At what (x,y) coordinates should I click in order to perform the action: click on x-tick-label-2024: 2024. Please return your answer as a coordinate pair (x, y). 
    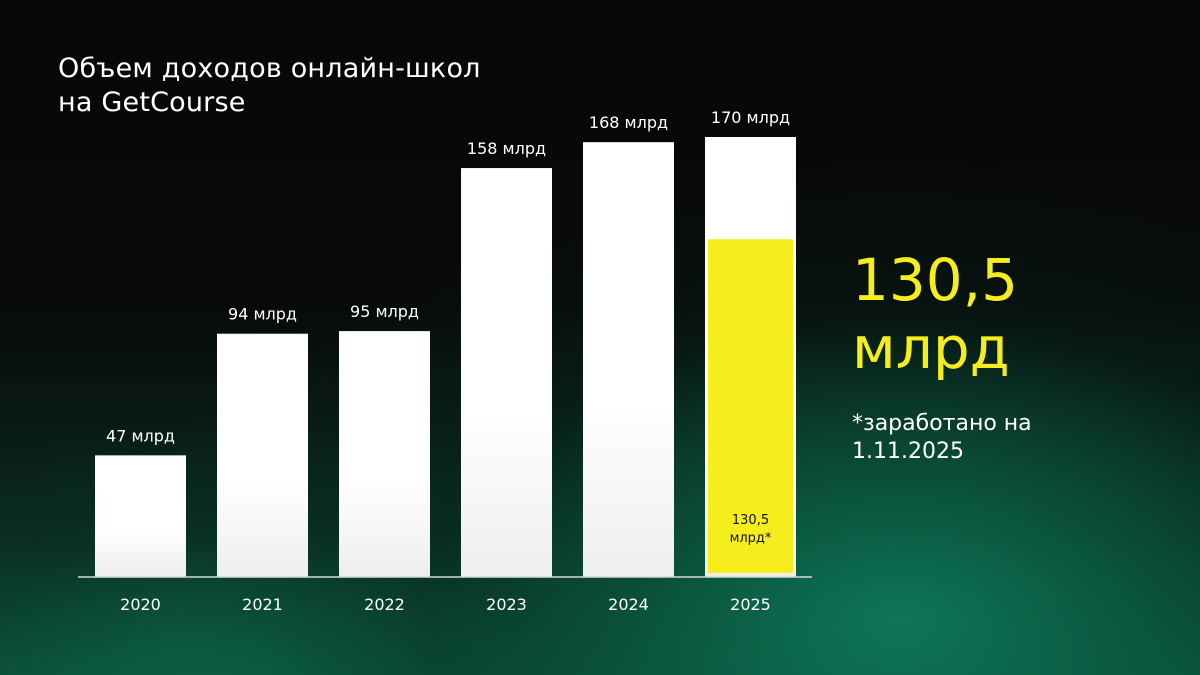
    Looking at the image, I should click on (628, 604).